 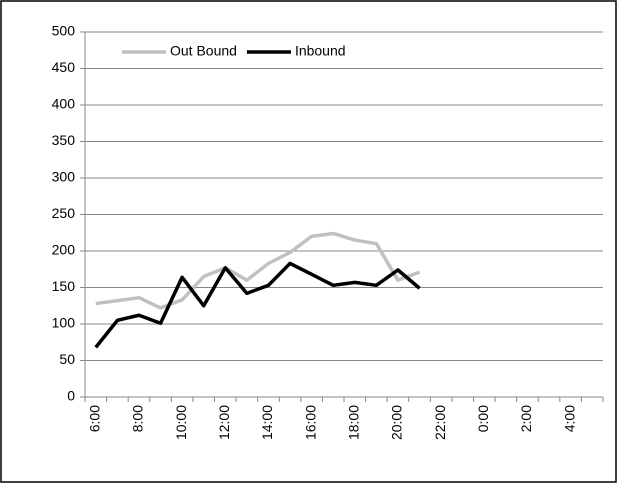 I want to click on x-tick-label: 4:00, so click(x=569, y=418).